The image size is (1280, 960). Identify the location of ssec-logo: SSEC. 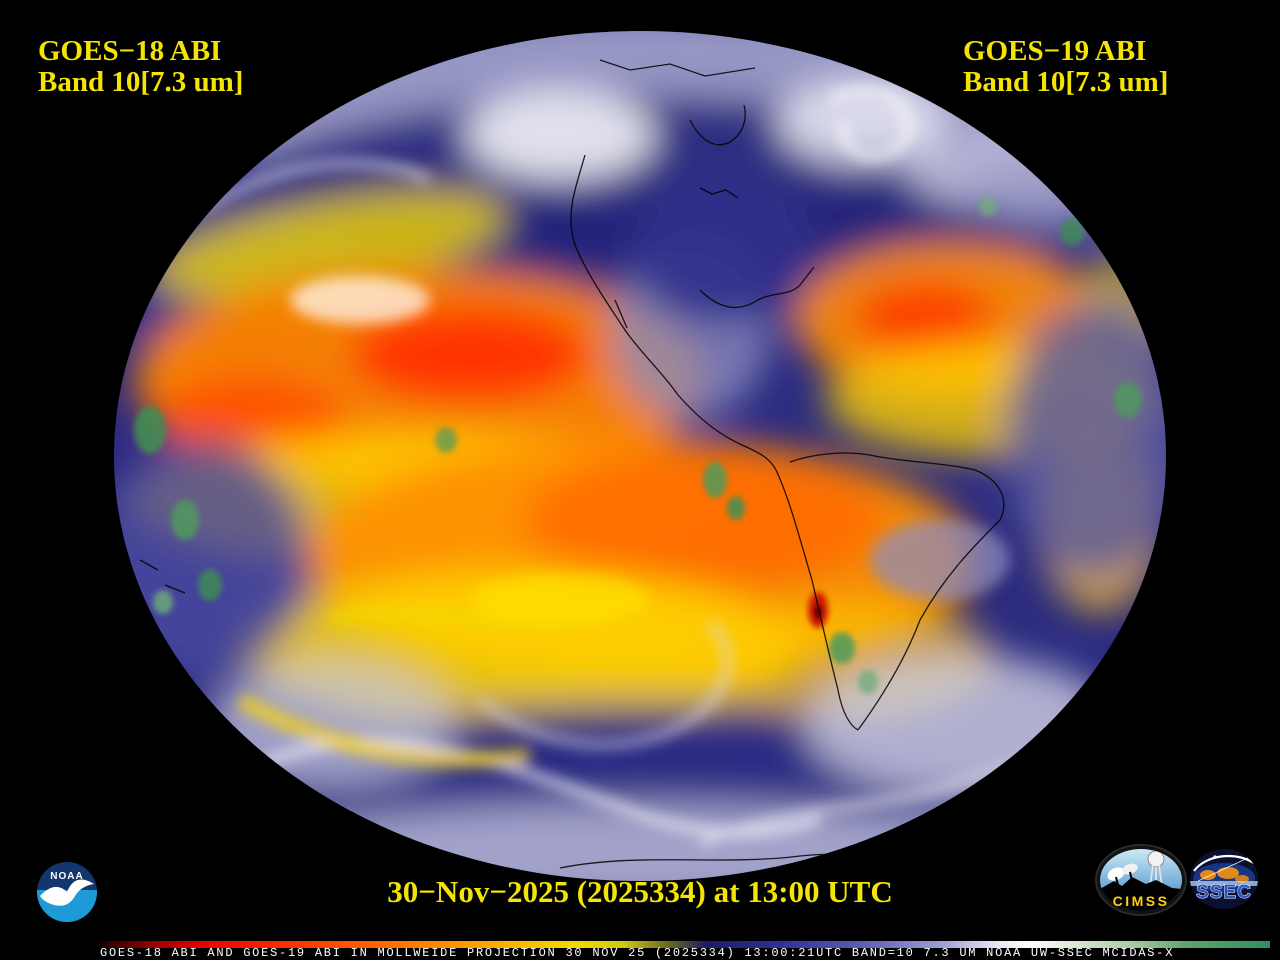
(1224, 879).